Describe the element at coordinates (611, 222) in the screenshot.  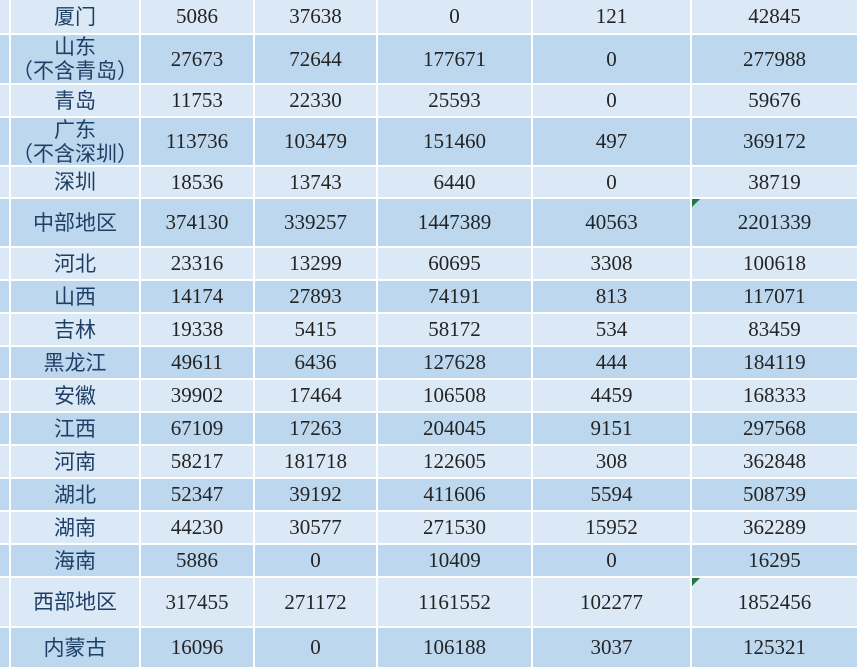
I see `value-cell: 40563` at that location.